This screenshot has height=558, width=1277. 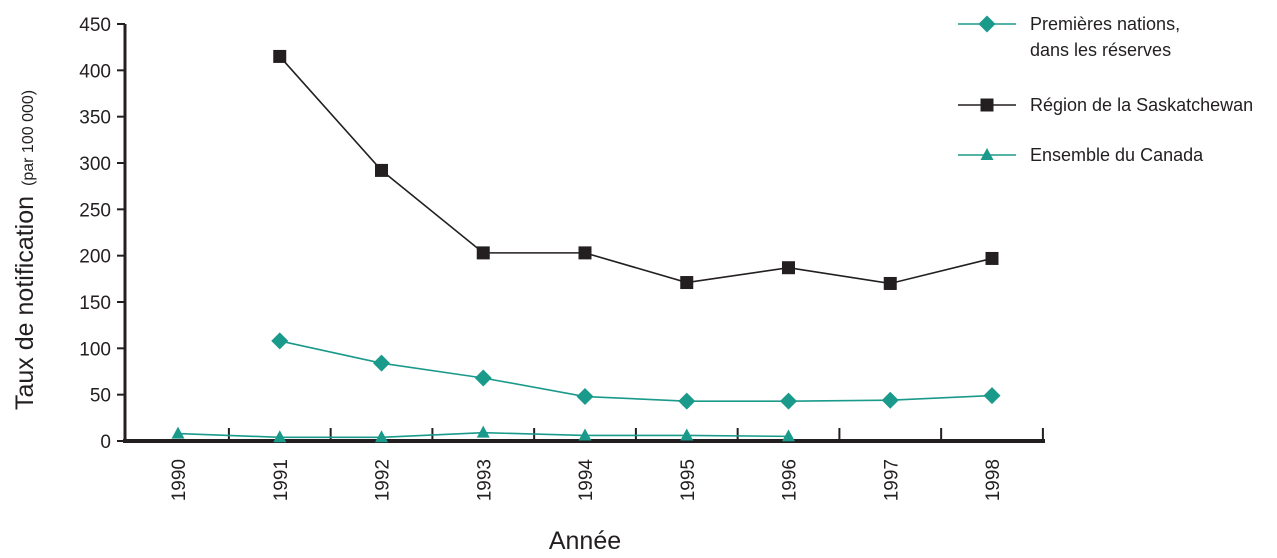 What do you see at coordinates (95, 164) in the screenshot?
I see `y-tick-label-6: 300` at bounding box center [95, 164].